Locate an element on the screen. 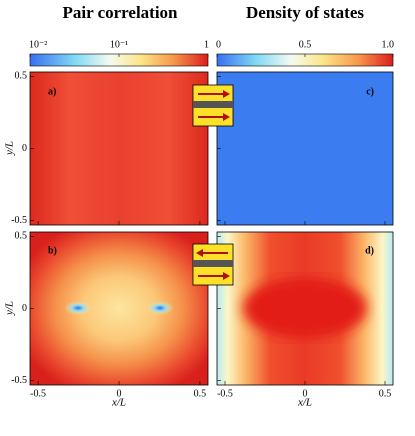  colorbar-tick-label: 1.0 is located at coordinates (388, 44).